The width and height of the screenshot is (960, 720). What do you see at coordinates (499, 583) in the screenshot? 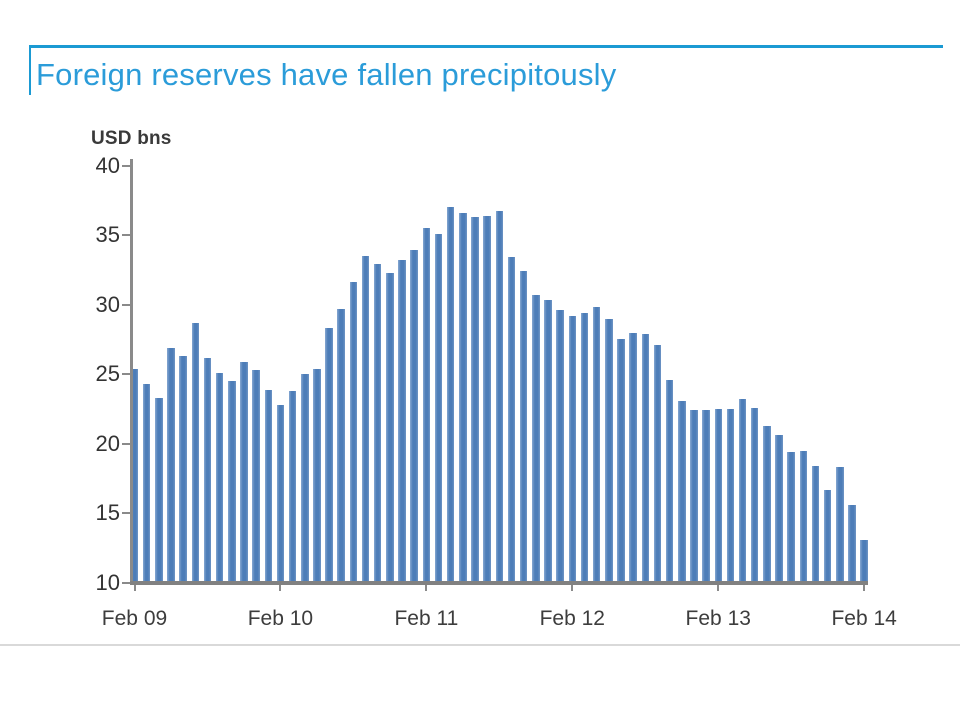
I see `x-axis-line` at bounding box center [499, 583].